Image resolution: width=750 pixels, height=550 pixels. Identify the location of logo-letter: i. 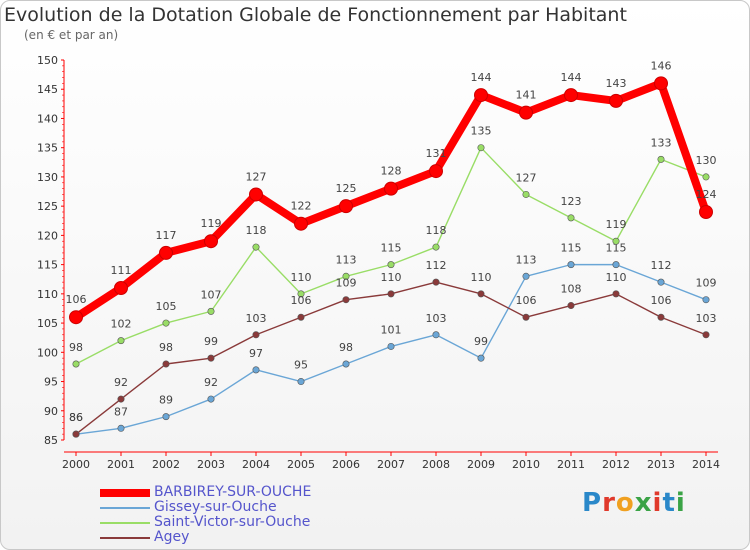
(680, 503).